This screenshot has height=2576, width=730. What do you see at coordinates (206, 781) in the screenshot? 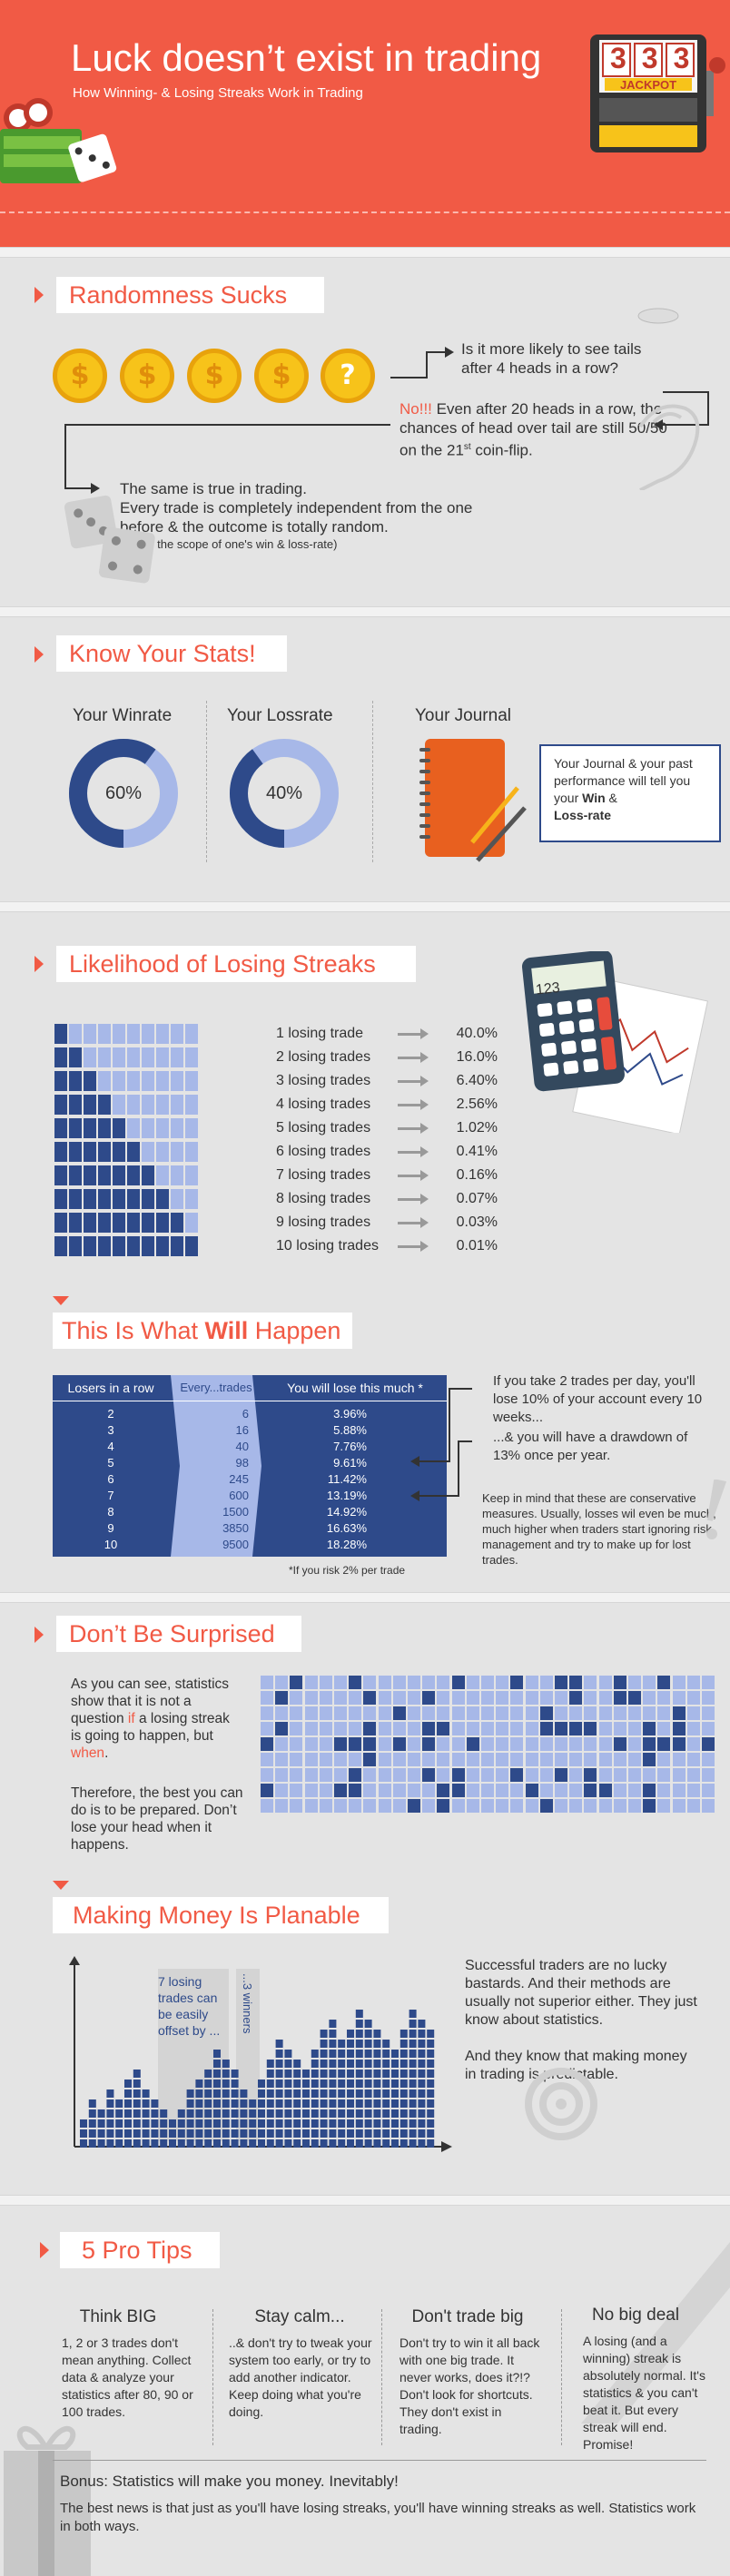
I see `column-divider` at bounding box center [206, 781].